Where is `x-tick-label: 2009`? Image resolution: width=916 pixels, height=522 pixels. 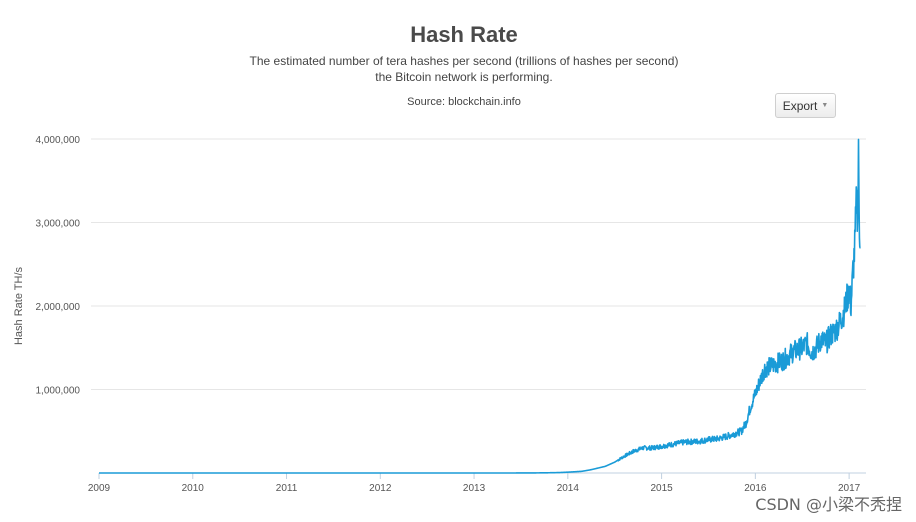
x-tick-label: 2009 is located at coordinates (99, 488).